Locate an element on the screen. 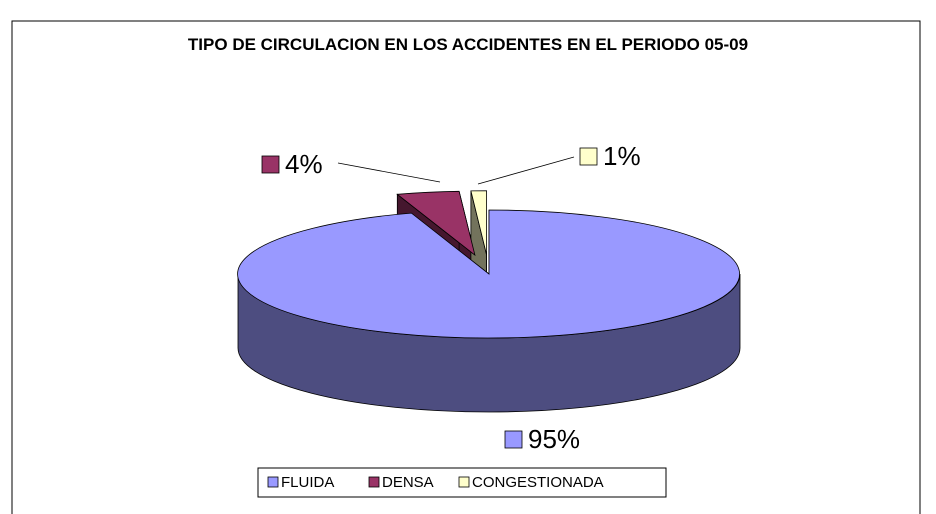 The height and width of the screenshot is (514, 936). data-label: 95% is located at coordinates (554, 439).